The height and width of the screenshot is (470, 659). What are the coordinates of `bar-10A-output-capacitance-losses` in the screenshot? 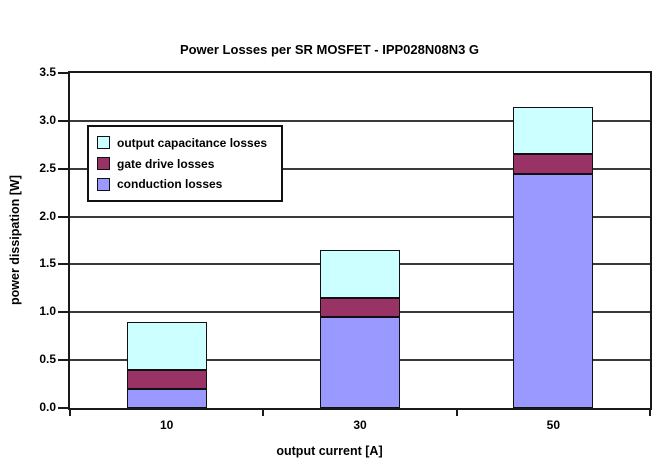 It's located at (166, 345).